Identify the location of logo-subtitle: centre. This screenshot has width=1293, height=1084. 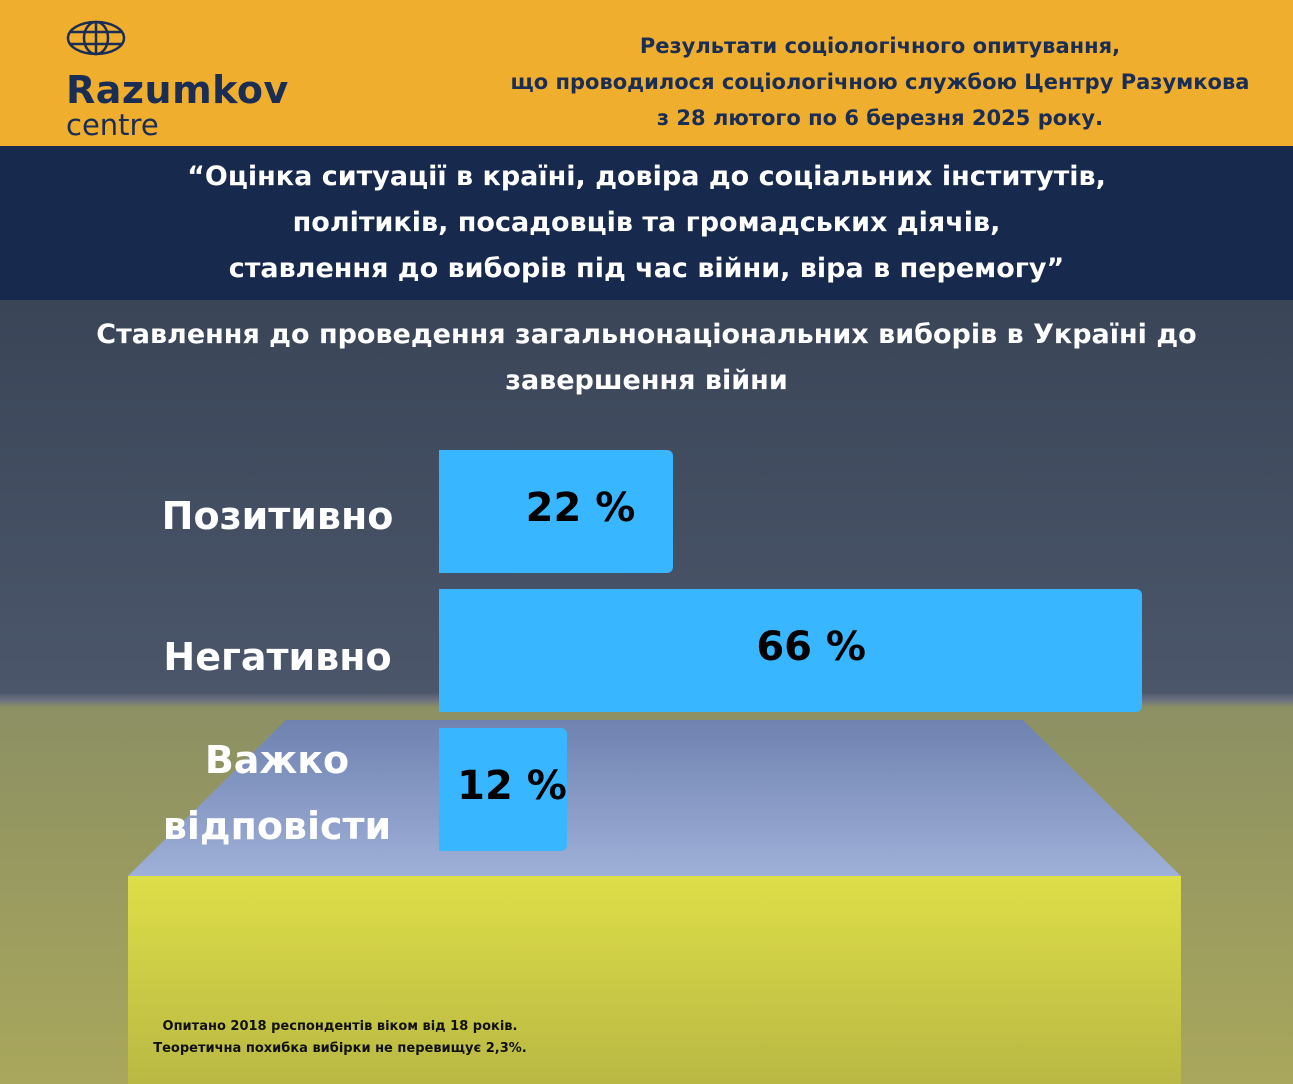
(112, 125).